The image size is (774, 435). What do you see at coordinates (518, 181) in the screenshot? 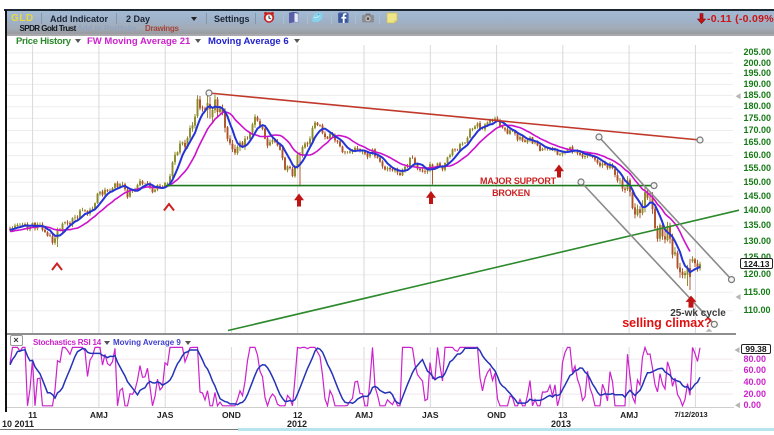
I see `svg-text: MAJOR SUPPORT` at bounding box center [518, 181].